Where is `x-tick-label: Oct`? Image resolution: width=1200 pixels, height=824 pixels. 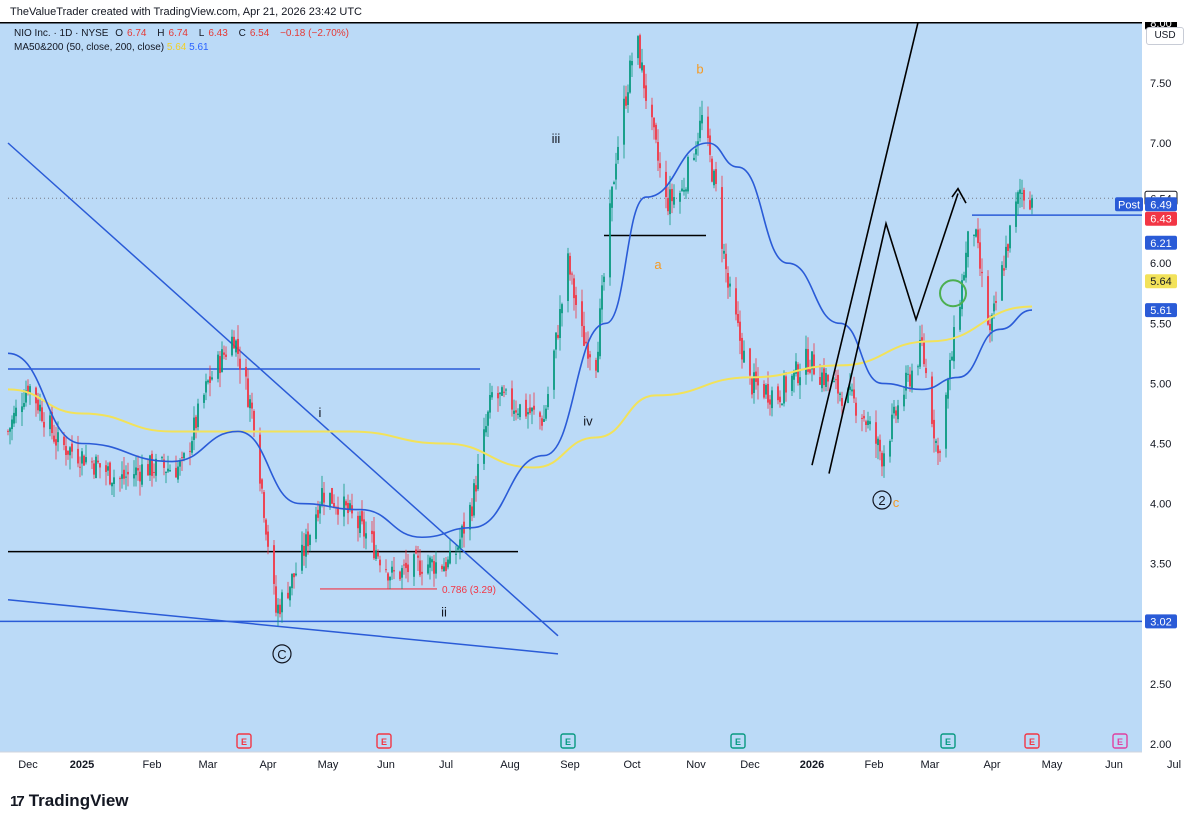 x-tick-label: Oct is located at coordinates (631, 765).